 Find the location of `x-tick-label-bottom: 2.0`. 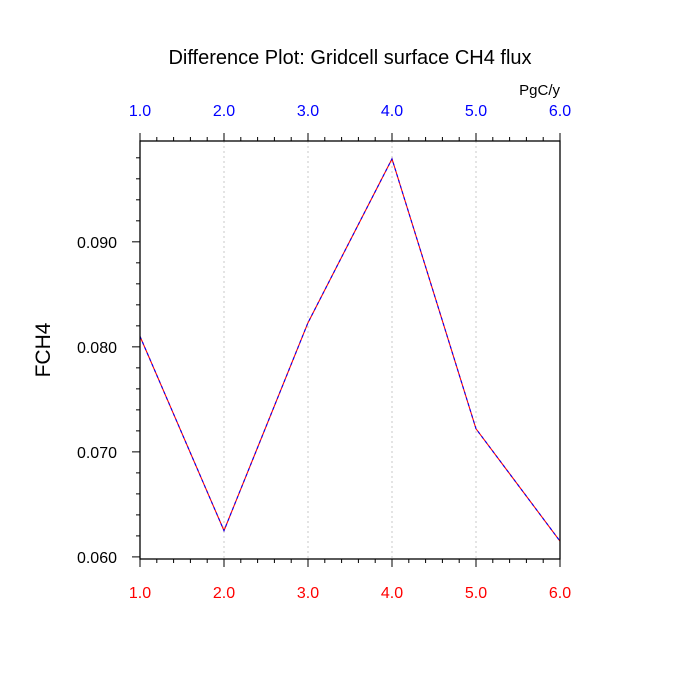

x-tick-label-bottom: 2.0 is located at coordinates (224, 593).